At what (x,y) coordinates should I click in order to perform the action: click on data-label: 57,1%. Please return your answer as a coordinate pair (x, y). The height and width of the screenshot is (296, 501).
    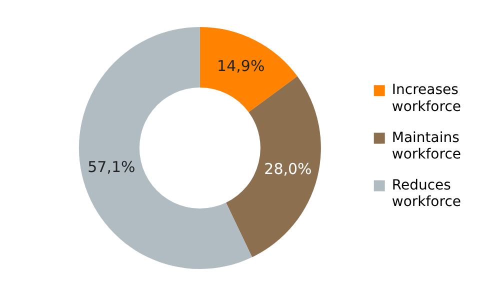
    Looking at the image, I should click on (112, 167).